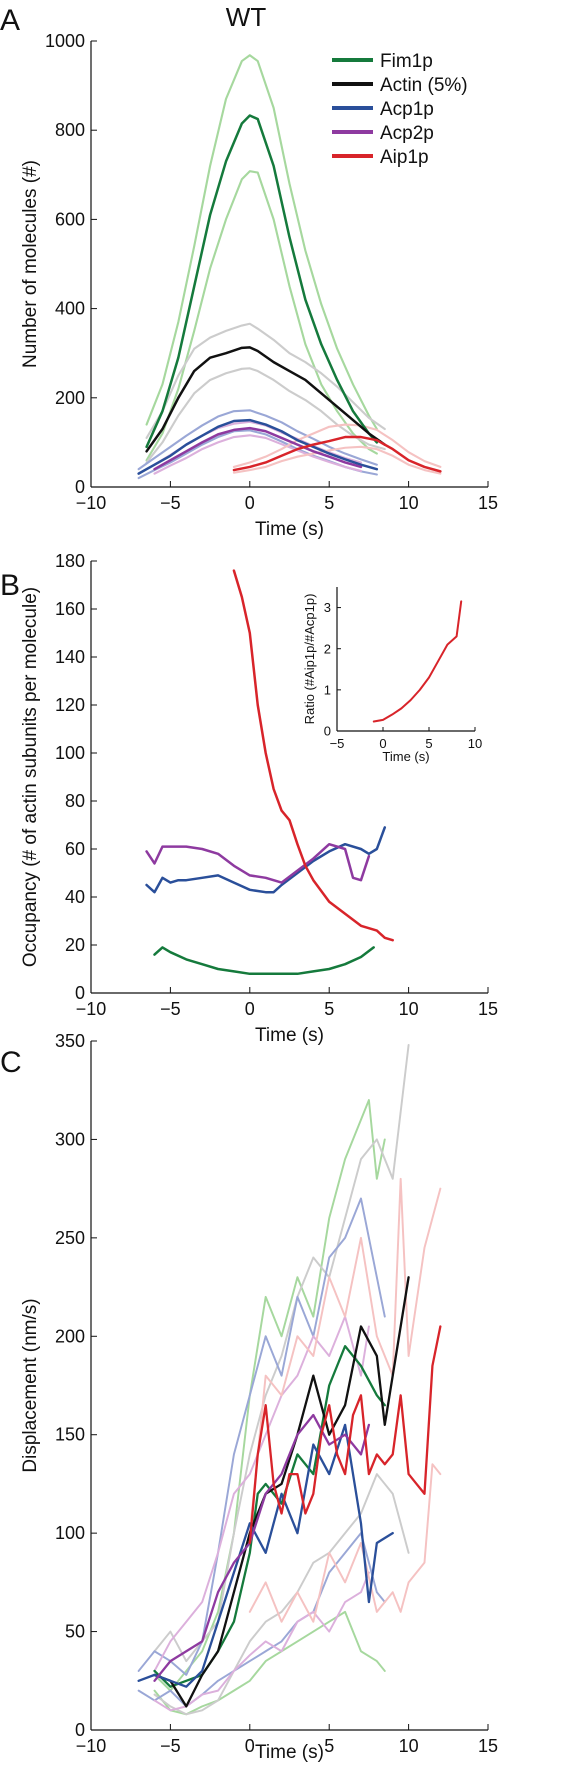  I want to click on a-series-aip1p-lower-bound-line, so click(337, 460).